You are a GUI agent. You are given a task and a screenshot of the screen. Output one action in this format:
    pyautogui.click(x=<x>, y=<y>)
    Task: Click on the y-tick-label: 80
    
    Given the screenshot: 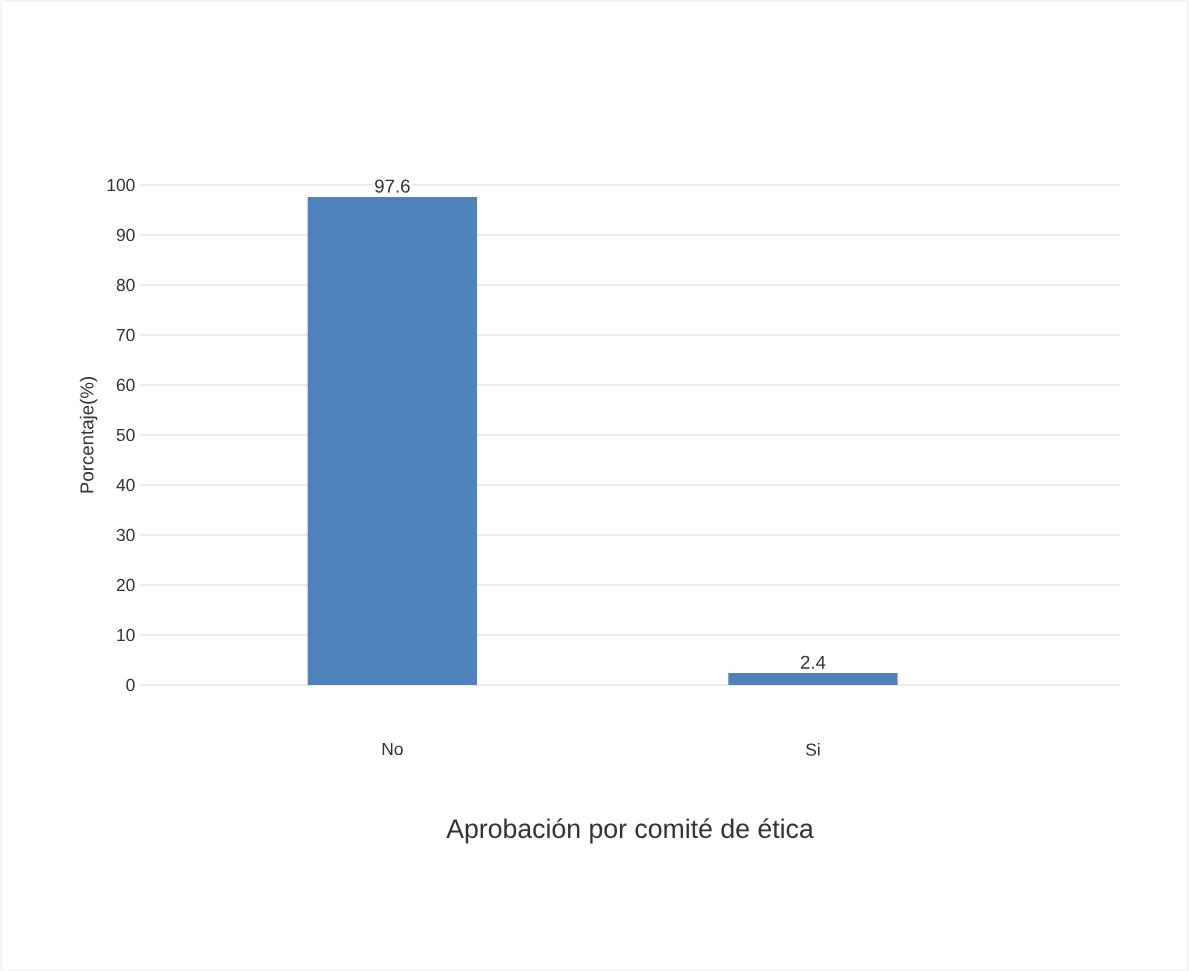 What is the action you would take?
    pyautogui.click(x=125, y=285)
    